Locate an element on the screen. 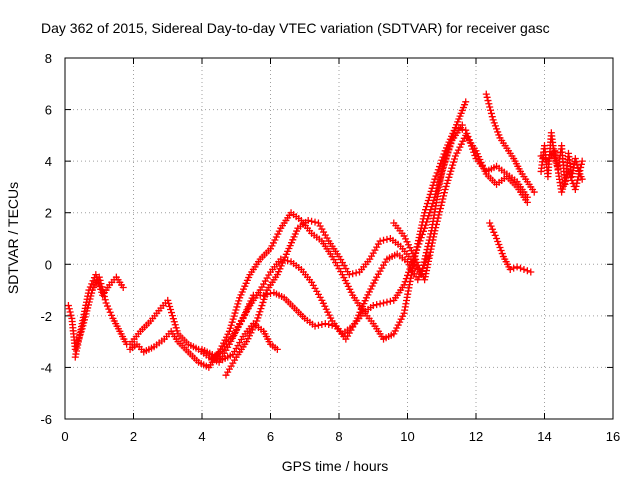  x-tick-label: 10 is located at coordinates (407, 436).